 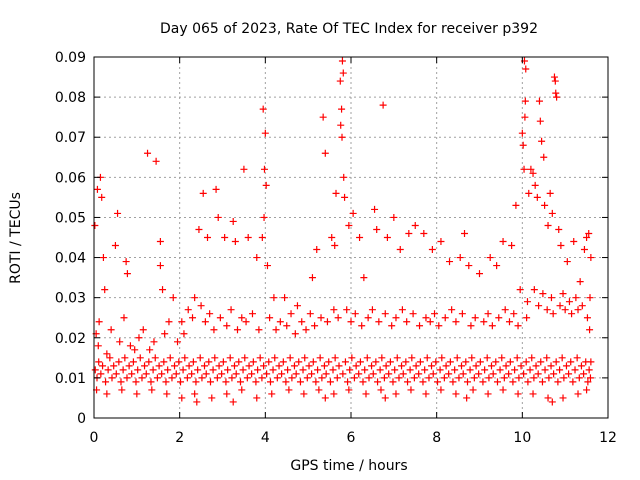 I want to click on x-tick-labels: 0 2 4 6 8 10 12, so click(x=353, y=438).